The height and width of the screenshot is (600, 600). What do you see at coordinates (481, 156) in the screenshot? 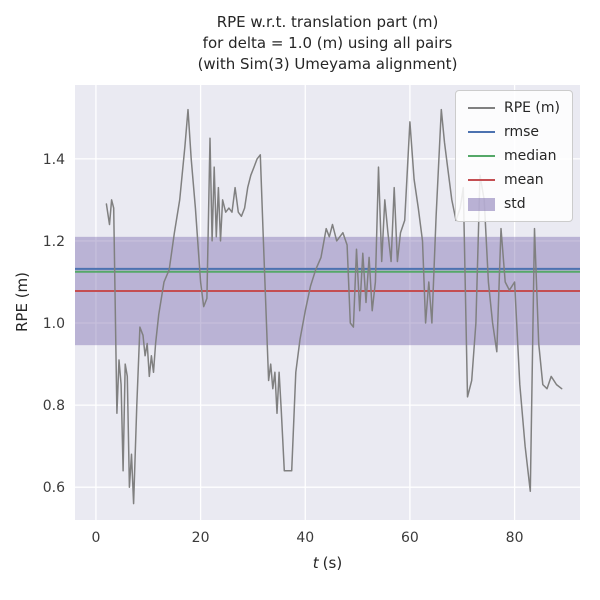
I see `legend-swatch-median` at bounding box center [481, 156].